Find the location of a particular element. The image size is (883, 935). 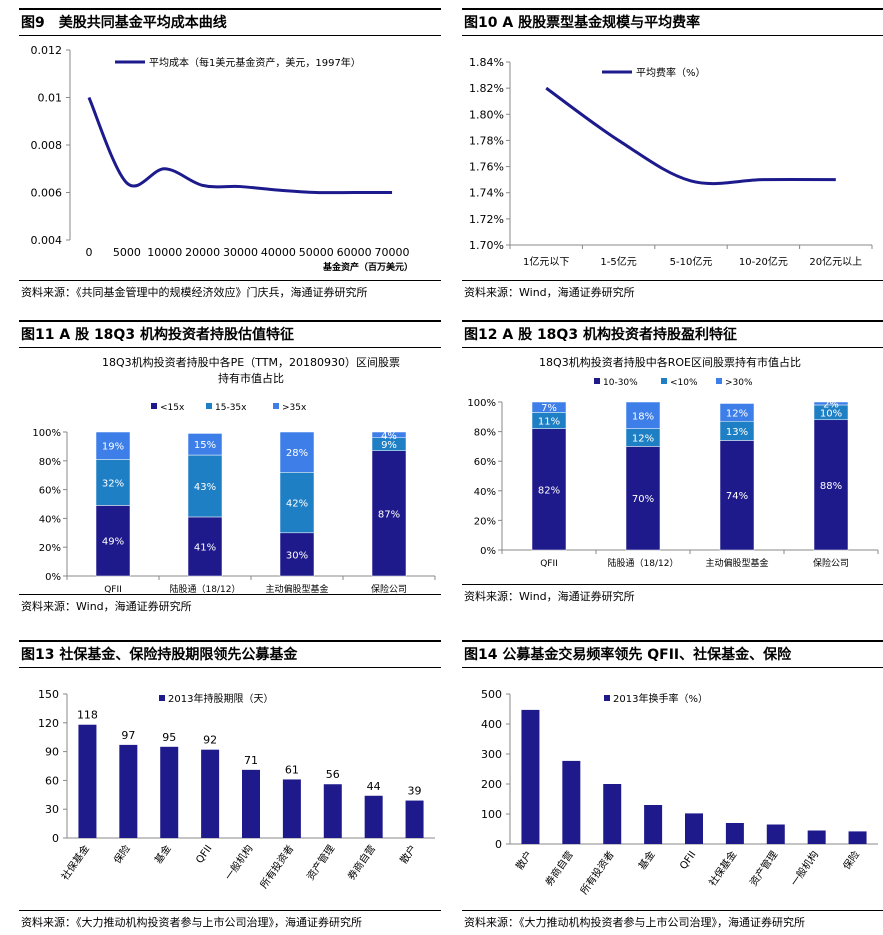

data-label: 19% is located at coordinates (113, 447).